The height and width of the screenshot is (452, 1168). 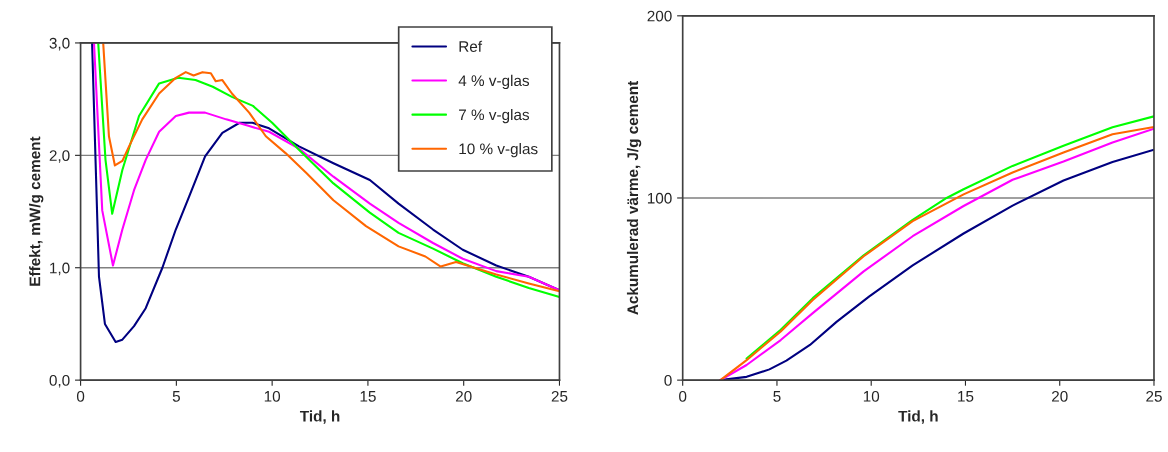 I want to click on y-axis-title: Effekt, mW/g cement, so click(x=36, y=211).